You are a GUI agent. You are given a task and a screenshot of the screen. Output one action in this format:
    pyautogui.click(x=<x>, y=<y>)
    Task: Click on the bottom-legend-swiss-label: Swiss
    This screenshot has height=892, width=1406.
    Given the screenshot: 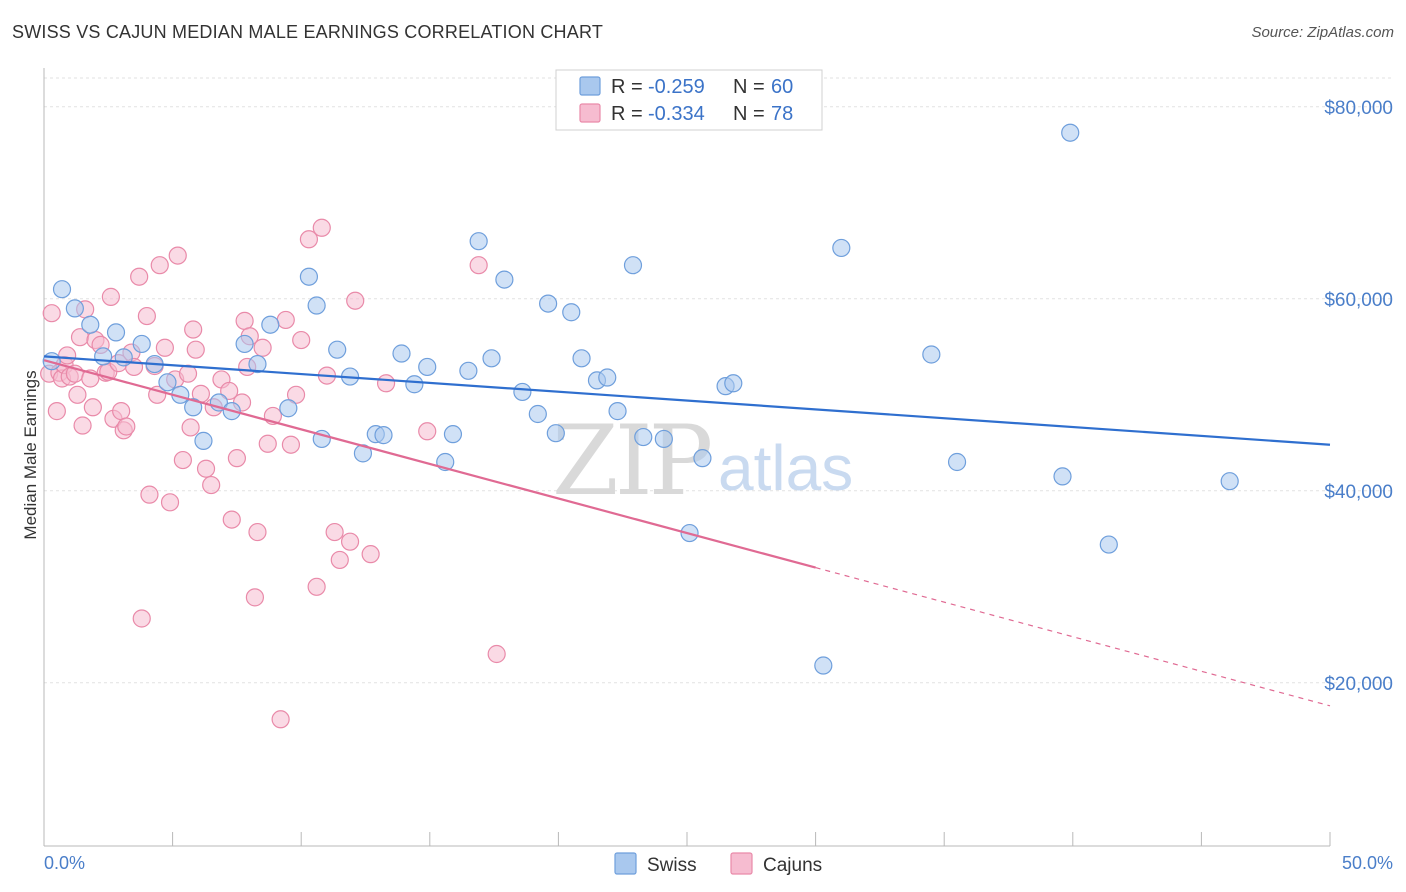 What is the action you would take?
    pyautogui.click(x=672, y=865)
    